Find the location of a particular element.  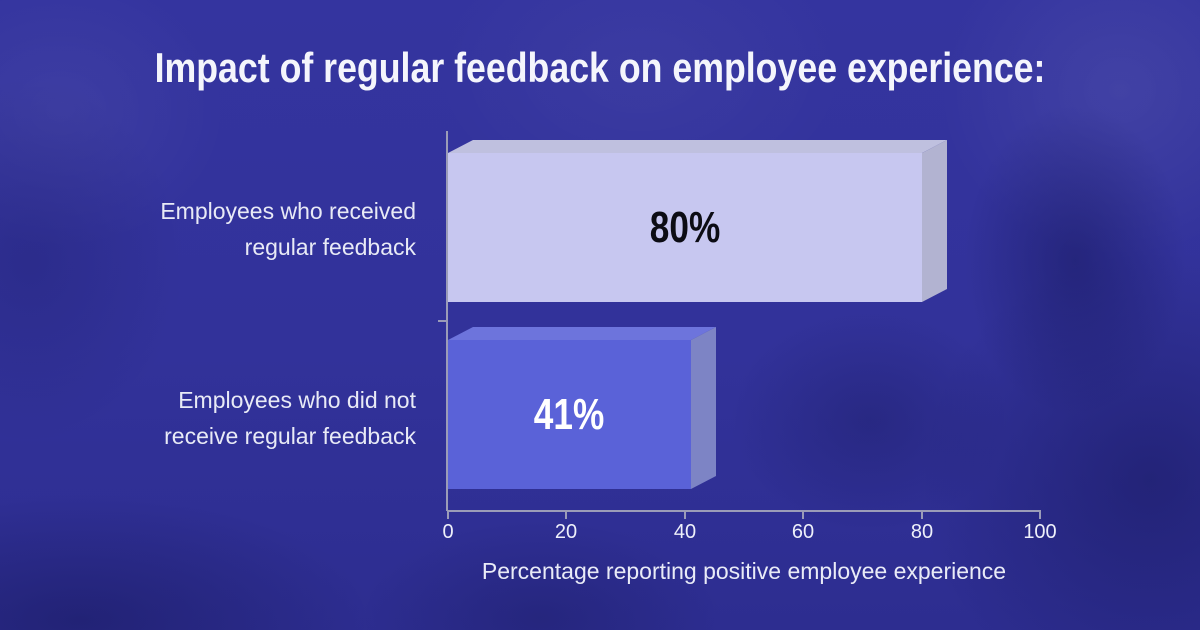

bar-front-face: 41% is located at coordinates (569, 414).